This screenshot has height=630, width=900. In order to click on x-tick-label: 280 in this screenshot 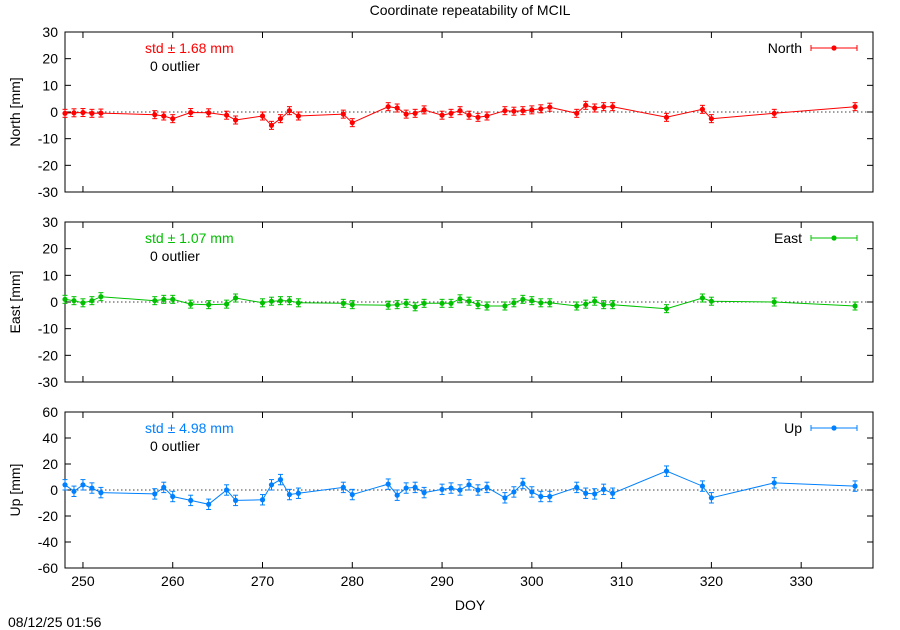, I will do `click(353, 581)`.